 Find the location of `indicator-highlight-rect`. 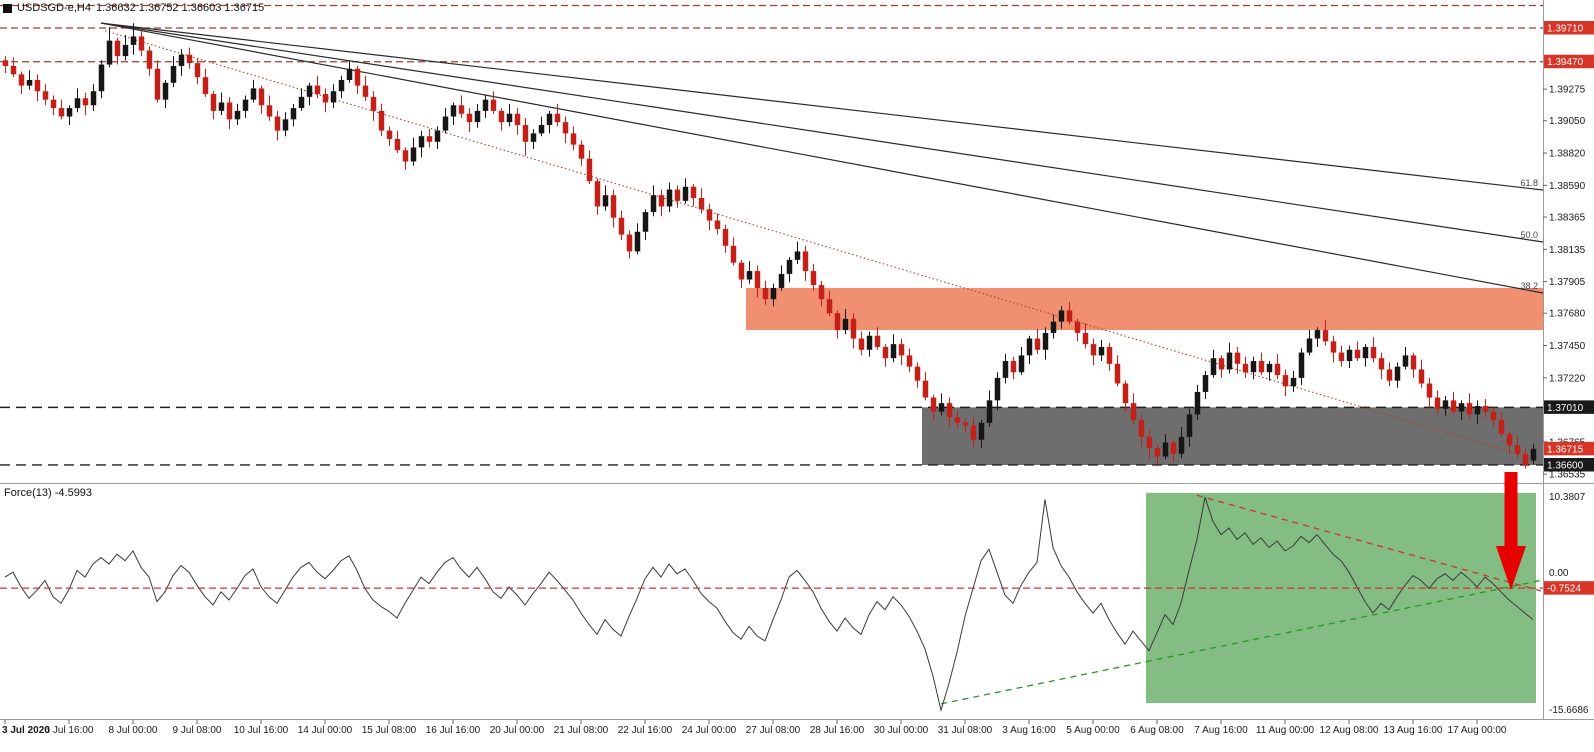

indicator-highlight-rect is located at coordinates (1341, 598).